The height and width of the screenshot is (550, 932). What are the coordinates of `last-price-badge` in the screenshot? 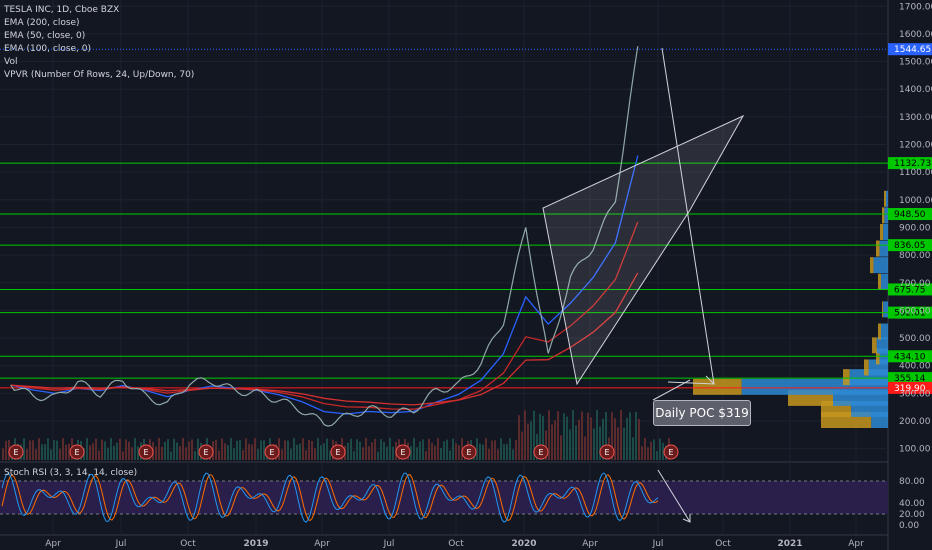 It's located at (910, 49).